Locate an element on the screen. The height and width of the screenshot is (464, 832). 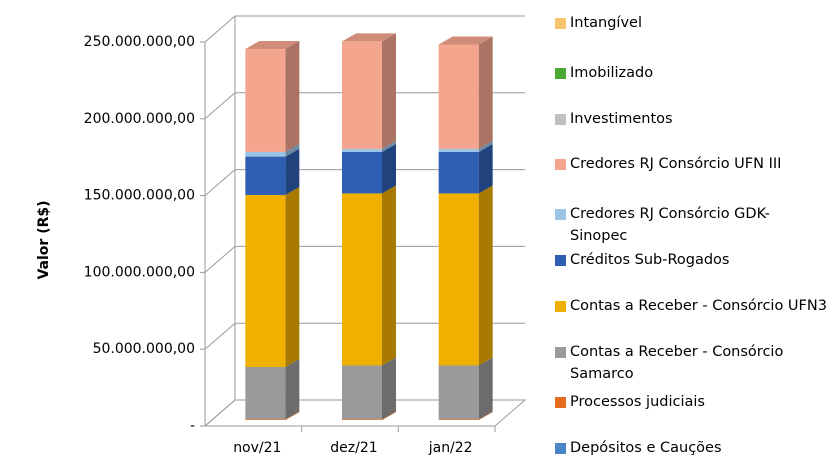
legend-item: Credores RJ Consórcio GDK-Sinopec is located at coordinates (691, 225).